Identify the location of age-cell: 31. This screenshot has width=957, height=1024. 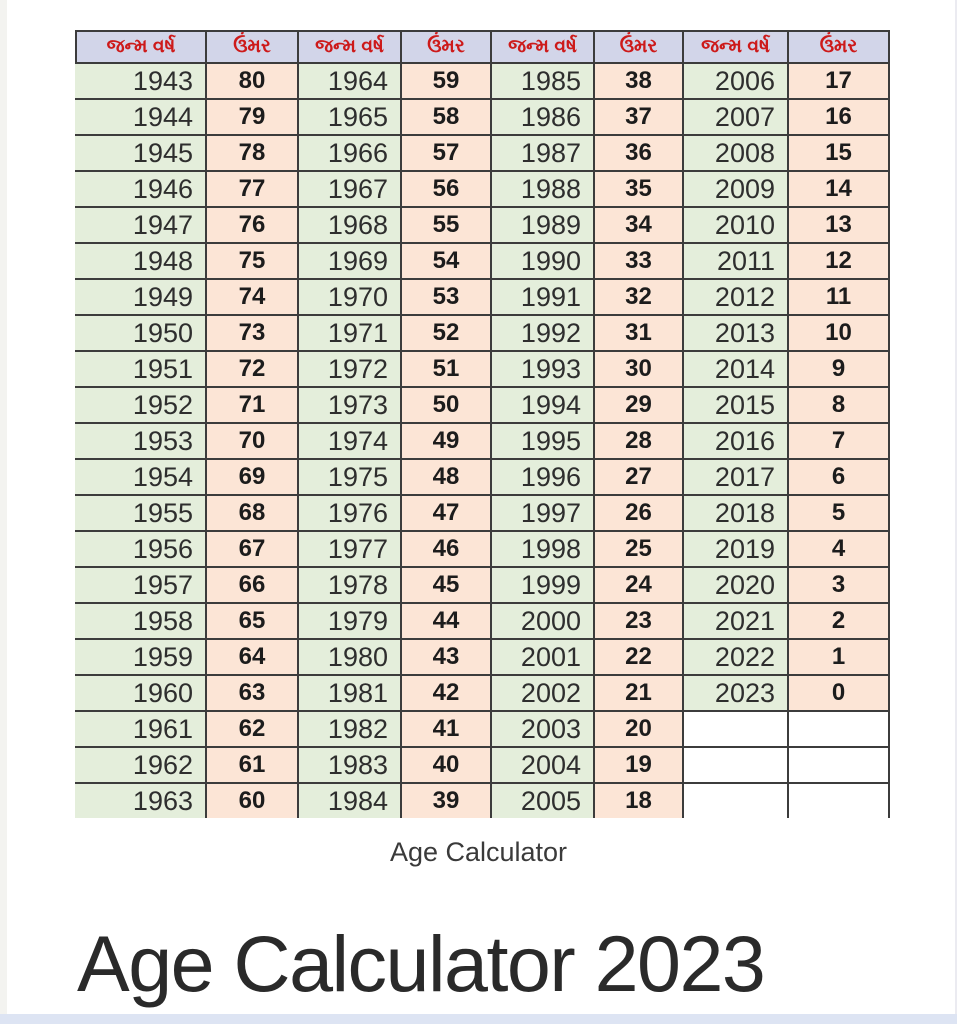
(637, 334).